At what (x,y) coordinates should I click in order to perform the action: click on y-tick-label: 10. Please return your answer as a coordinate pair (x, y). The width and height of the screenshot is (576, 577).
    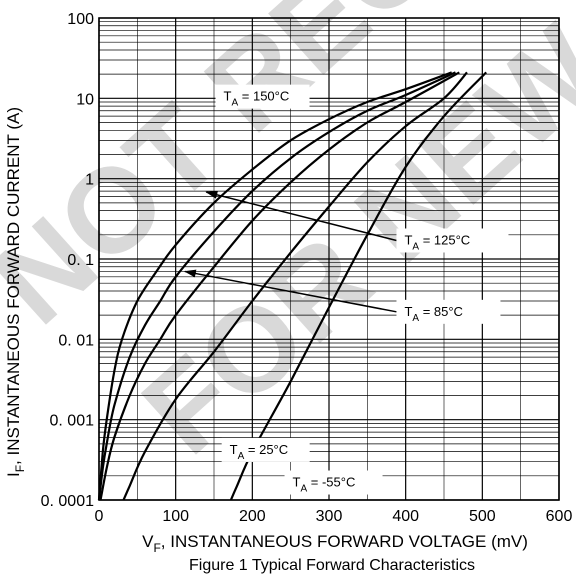
    Looking at the image, I should click on (85, 99).